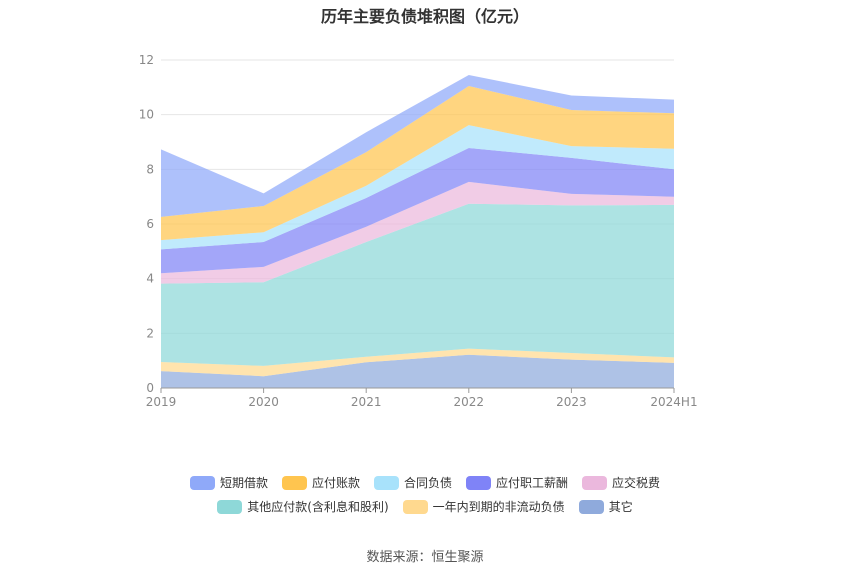 The image size is (850, 575). Describe the element at coordinates (150, 279) in the screenshot. I see `y-tick-label: 4` at that location.